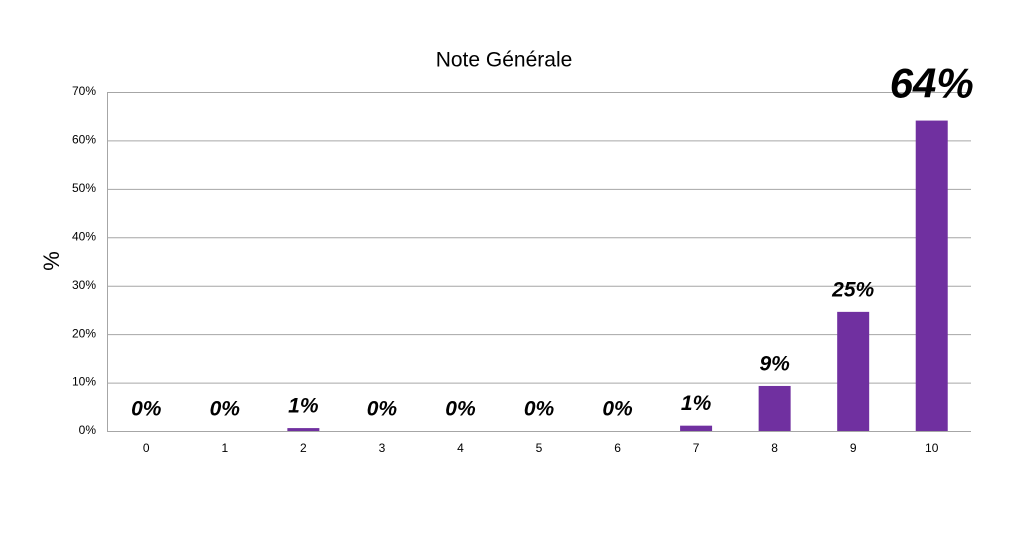 This screenshot has height=550, width=1017. Describe the element at coordinates (84, 91) in the screenshot. I see `y-tick-label: 70%` at that location.